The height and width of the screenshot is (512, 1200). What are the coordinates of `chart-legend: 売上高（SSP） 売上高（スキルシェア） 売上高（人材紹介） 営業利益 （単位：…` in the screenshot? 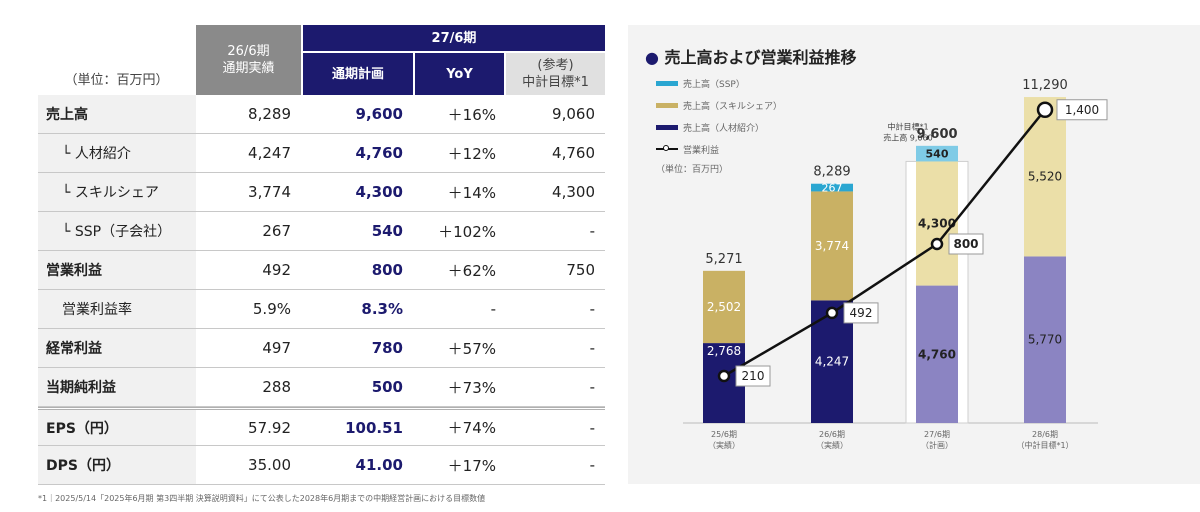 It's located at (719, 123).